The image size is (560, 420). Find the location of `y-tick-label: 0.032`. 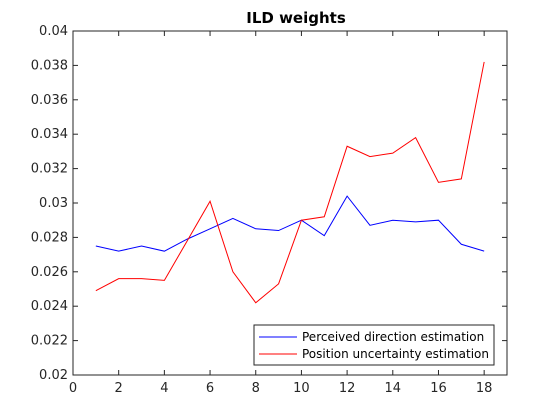

y-tick-label: 0.032 is located at coordinates (49, 169).